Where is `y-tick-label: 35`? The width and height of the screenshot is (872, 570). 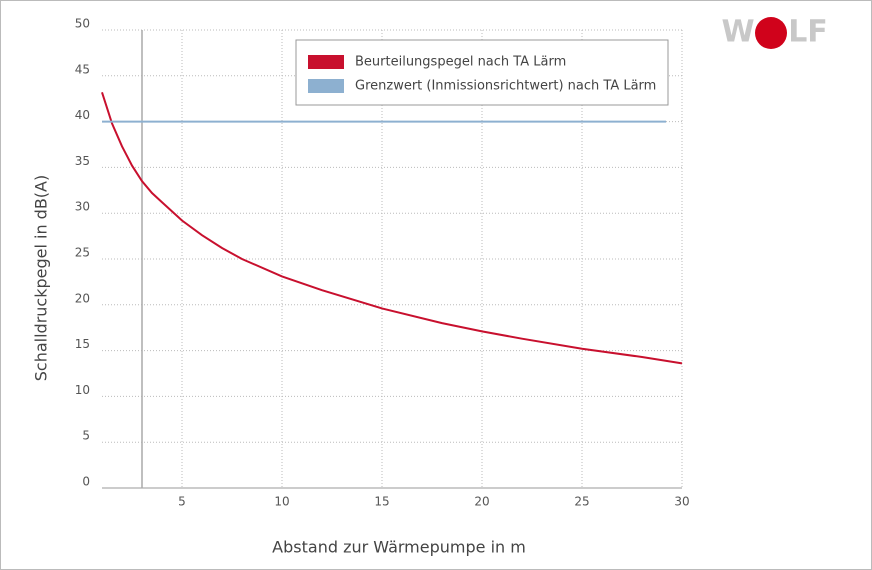 y-tick-label: 35 is located at coordinates (82, 161).